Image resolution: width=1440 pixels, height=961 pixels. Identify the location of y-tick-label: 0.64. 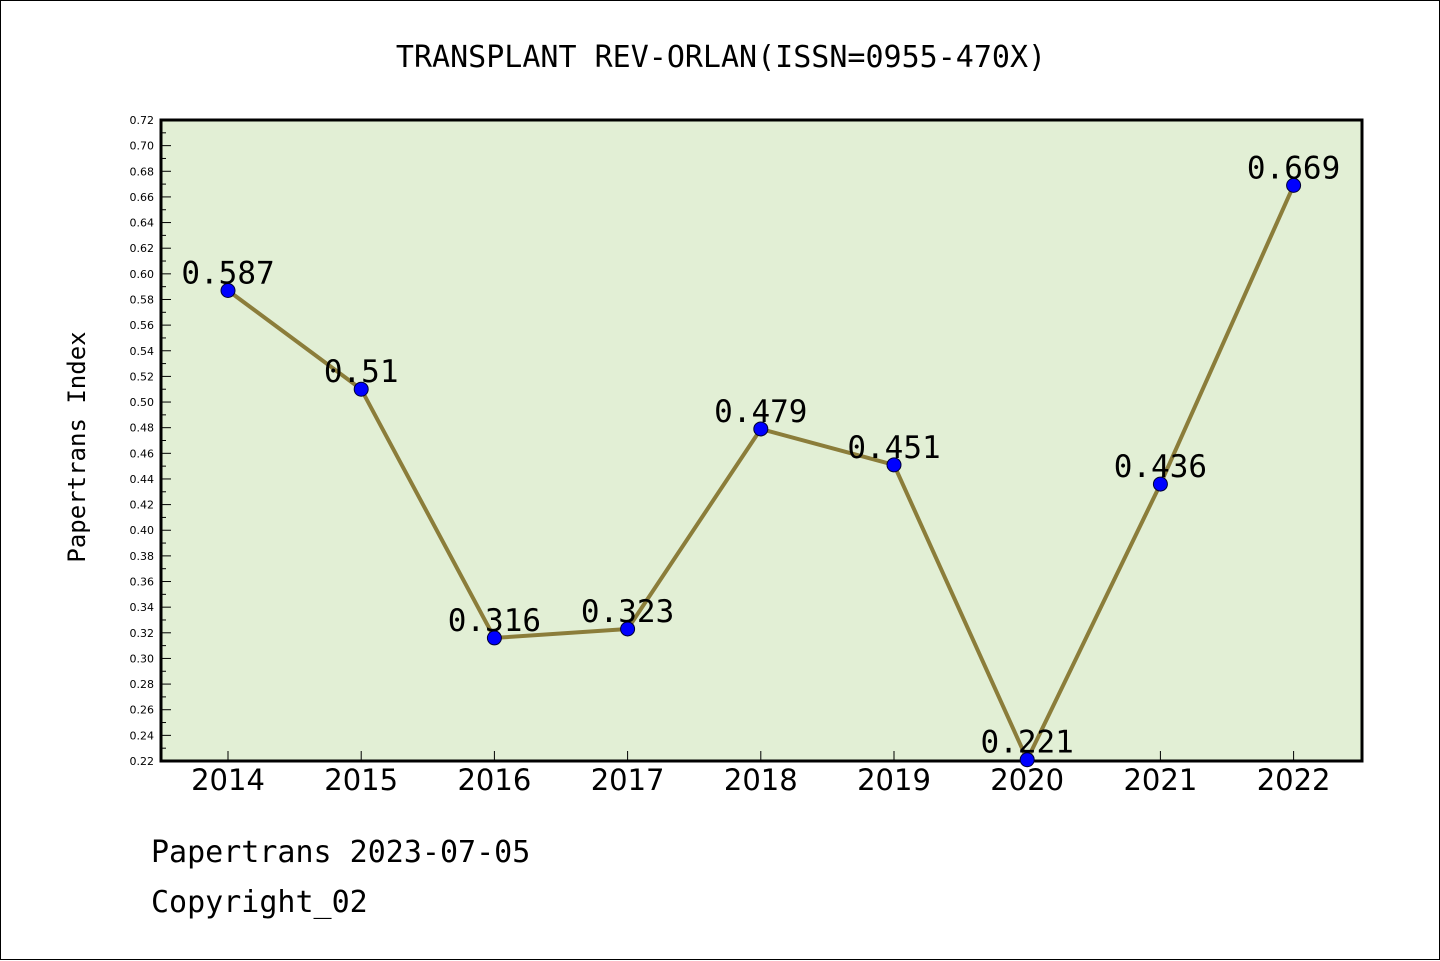
(142, 223).